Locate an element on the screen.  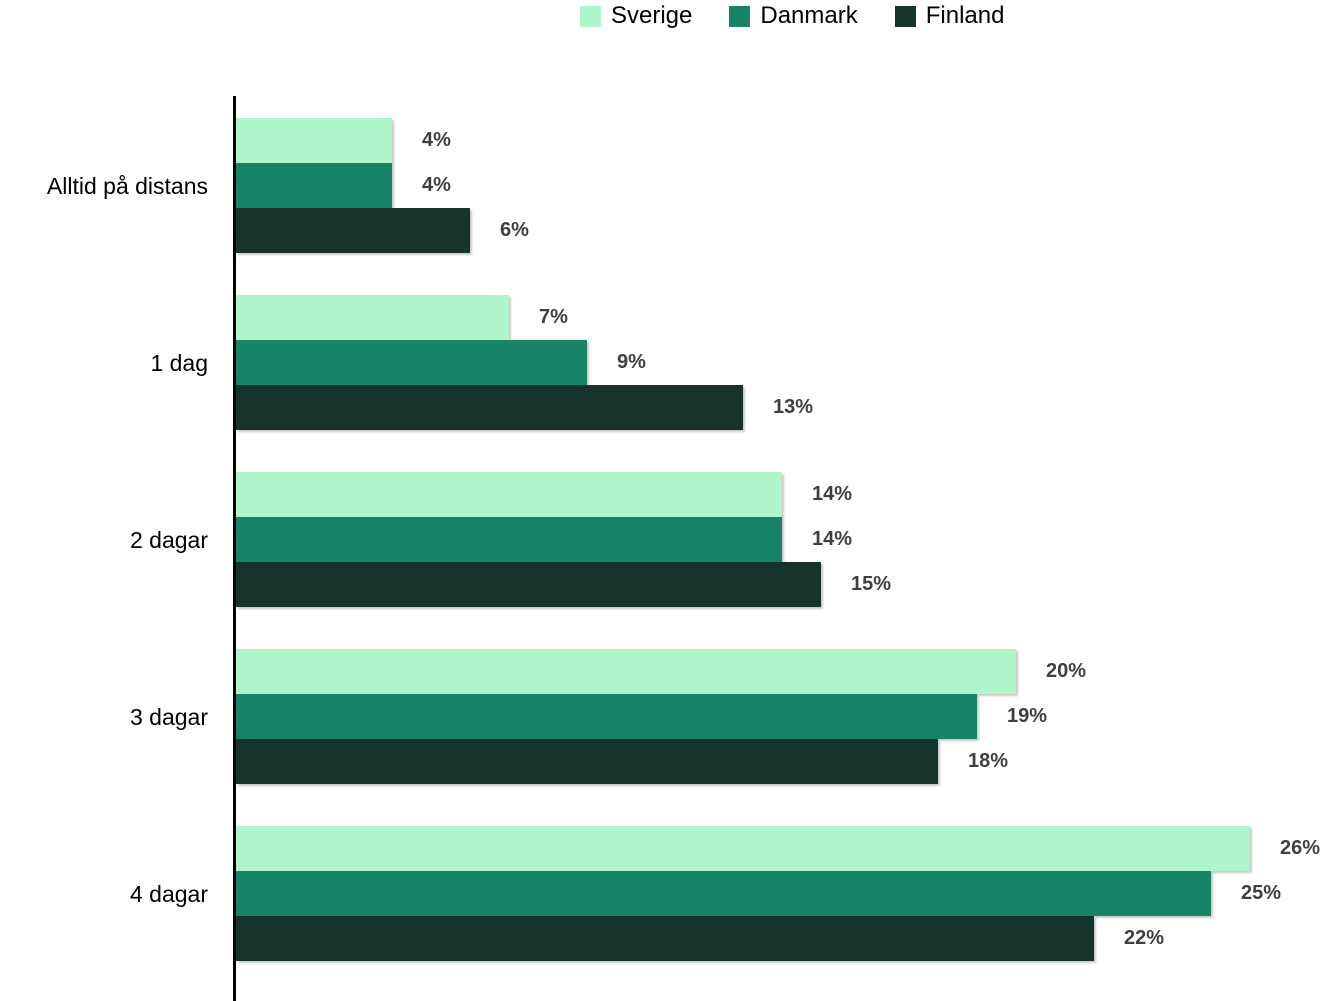
legend-item-danmark: Danmark is located at coordinates (793, 16).